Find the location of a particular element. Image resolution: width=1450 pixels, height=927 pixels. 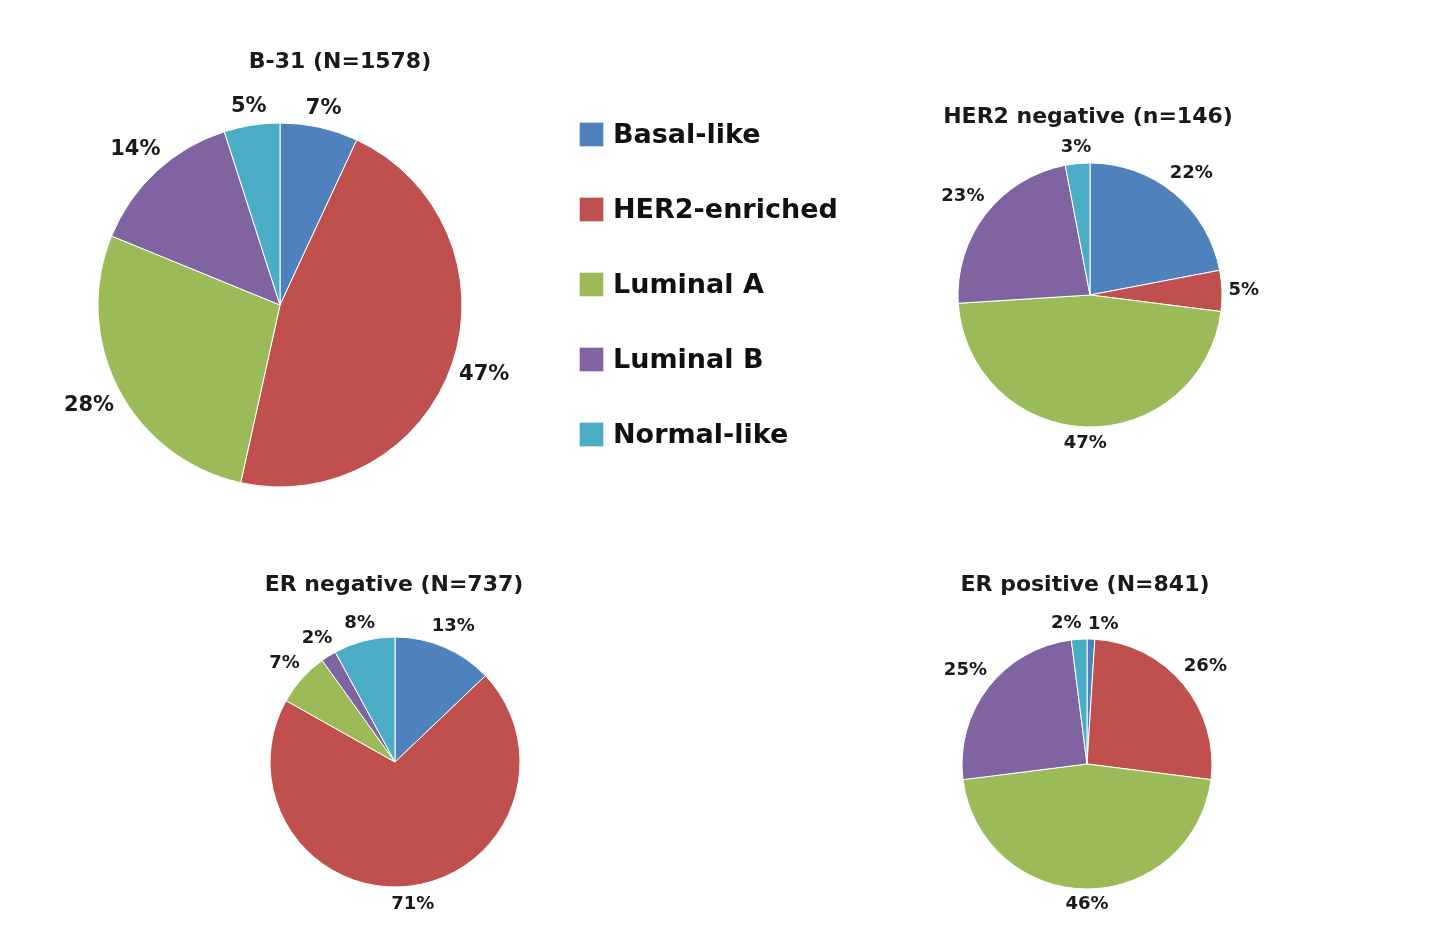

legend-label: HER2-enriched is located at coordinates (725, 208).